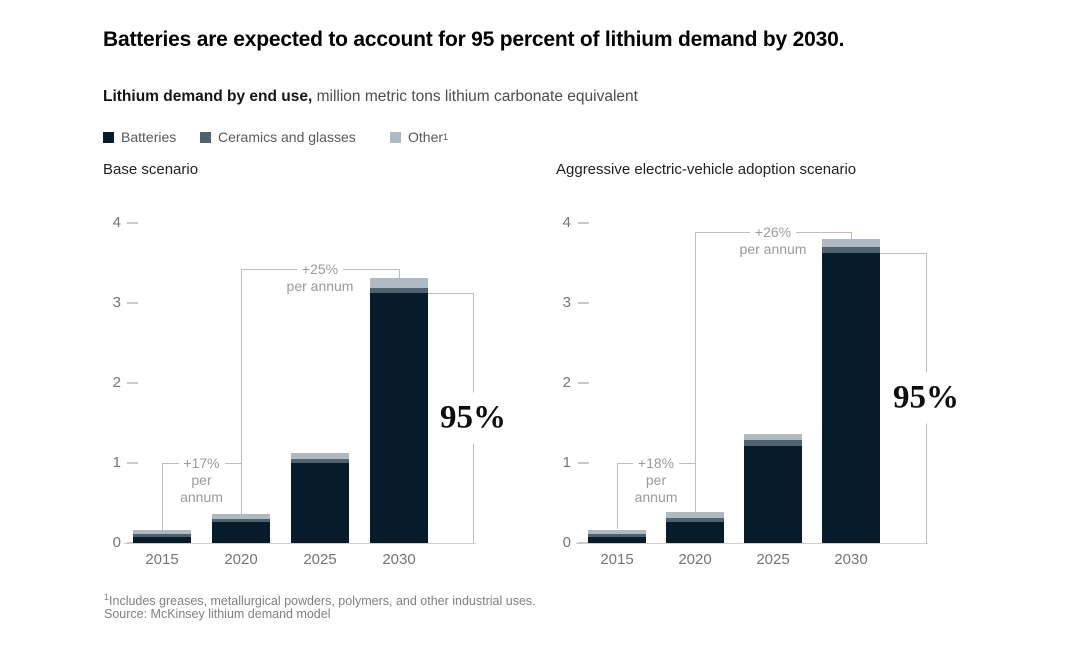 The width and height of the screenshot is (1080, 645). What do you see at coordinates (446, 137) in the screenshot?
I see `legend-footnote-marker: 1` at bounding box center [446, 137].